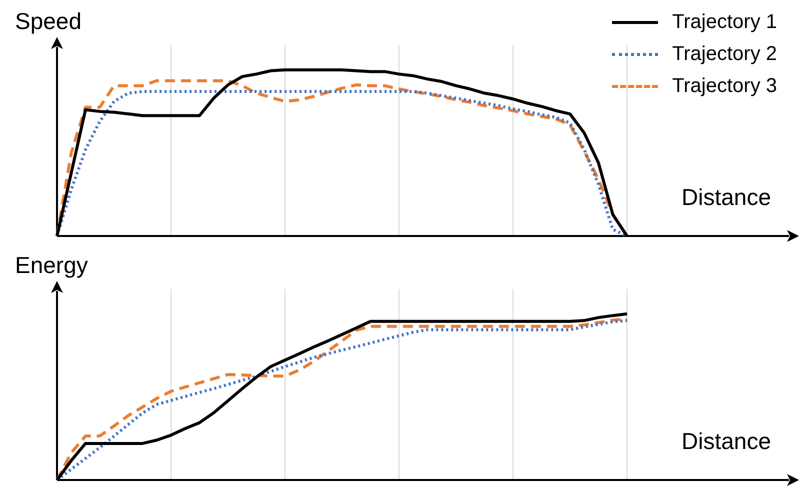 Image resolution: width=799 pixels, height=488 pixels. I want to click on legend-label: Trajectory 3, so click(724, 86).